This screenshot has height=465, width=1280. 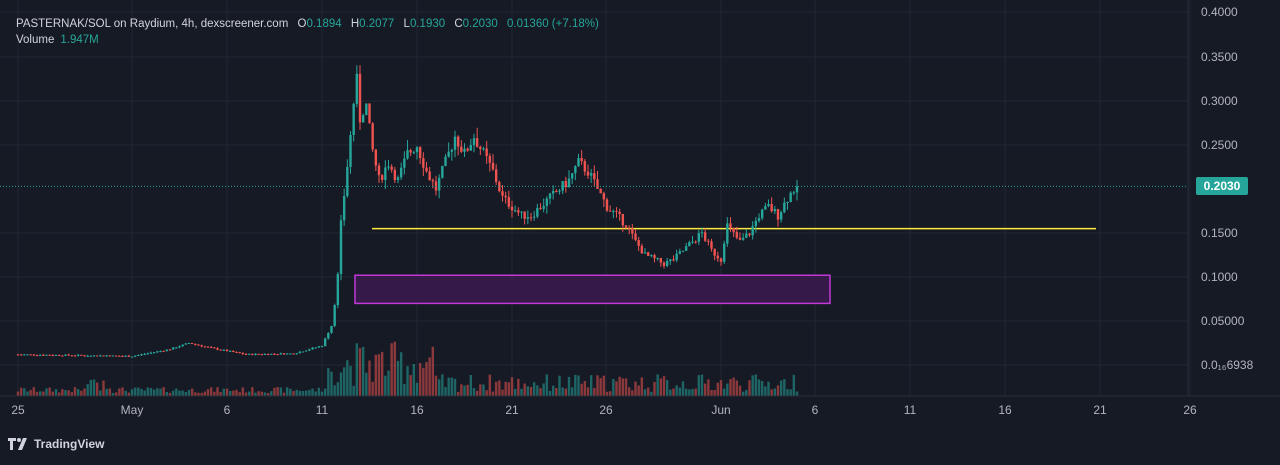 I want to click on time-axis: 25 May 6 11 16 21 26 Jun 6 11 16 21 26, so click(x=604, y=410).